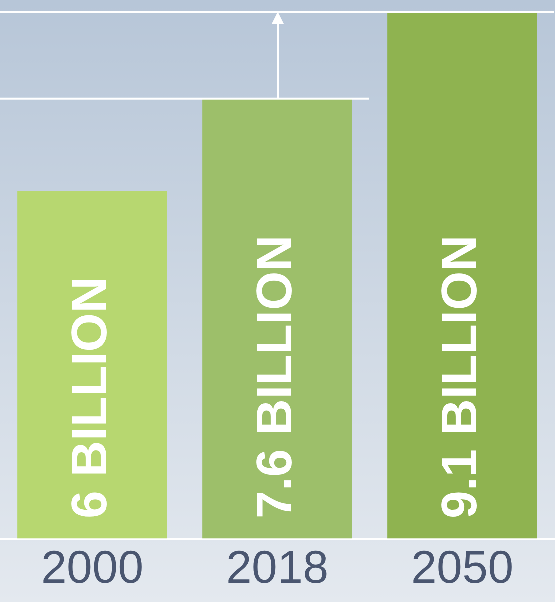 This screenshot has width=555, height=602. I want to click on data-label: 9.1 BILLION, so click(459, 377).